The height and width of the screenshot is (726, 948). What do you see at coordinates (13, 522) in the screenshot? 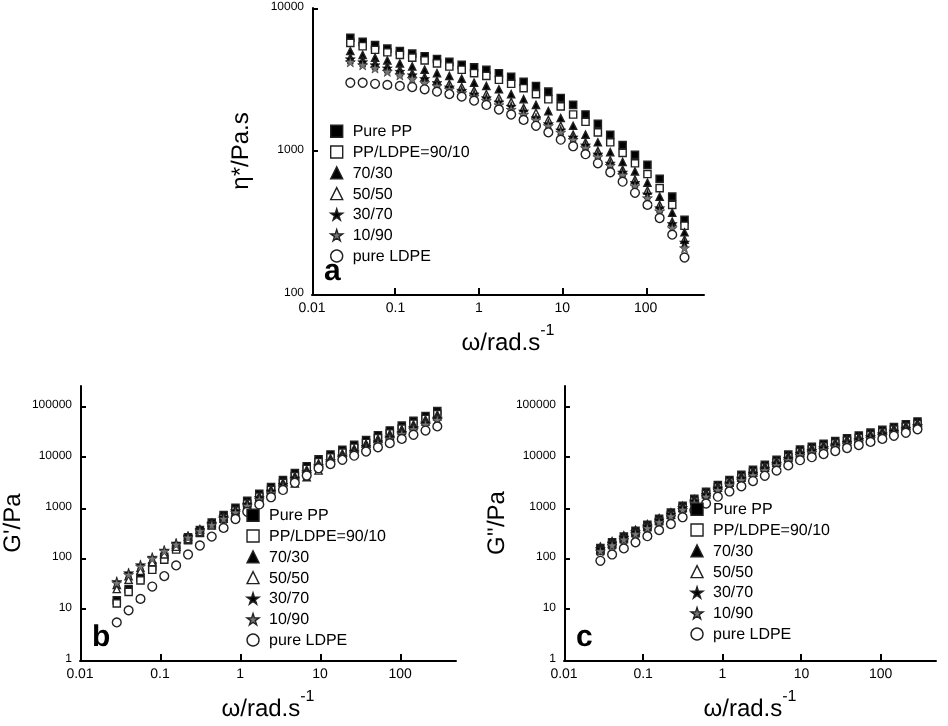
I see `y-axis-title: G'/Pa` at bounding box center [13, 522].